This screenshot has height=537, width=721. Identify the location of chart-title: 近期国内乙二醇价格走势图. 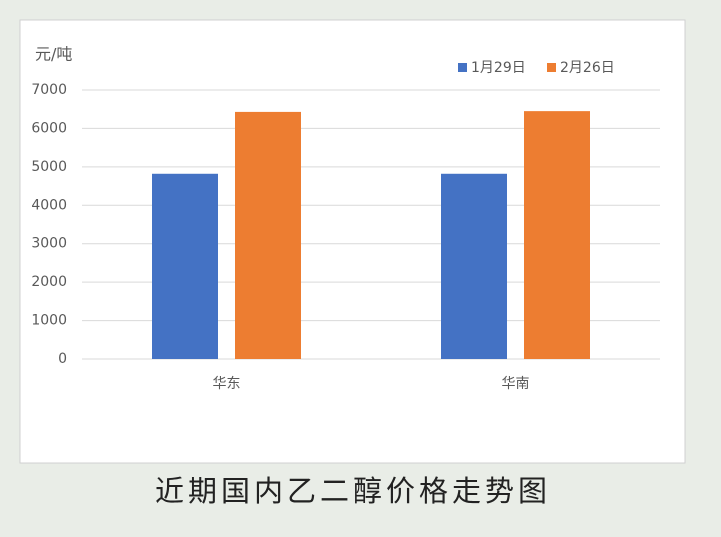
(353, 491).